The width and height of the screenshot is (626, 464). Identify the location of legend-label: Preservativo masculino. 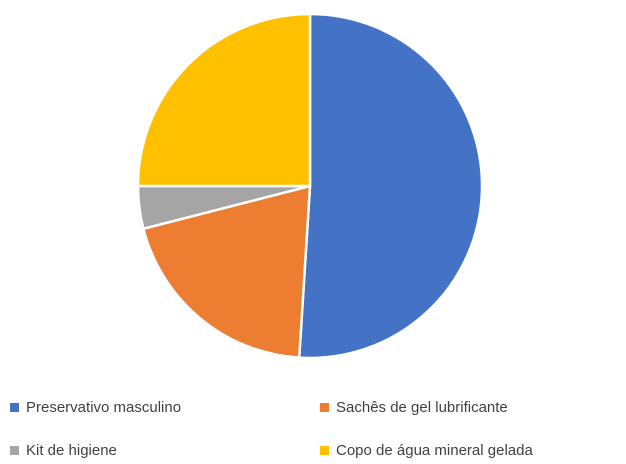
(104, 407).